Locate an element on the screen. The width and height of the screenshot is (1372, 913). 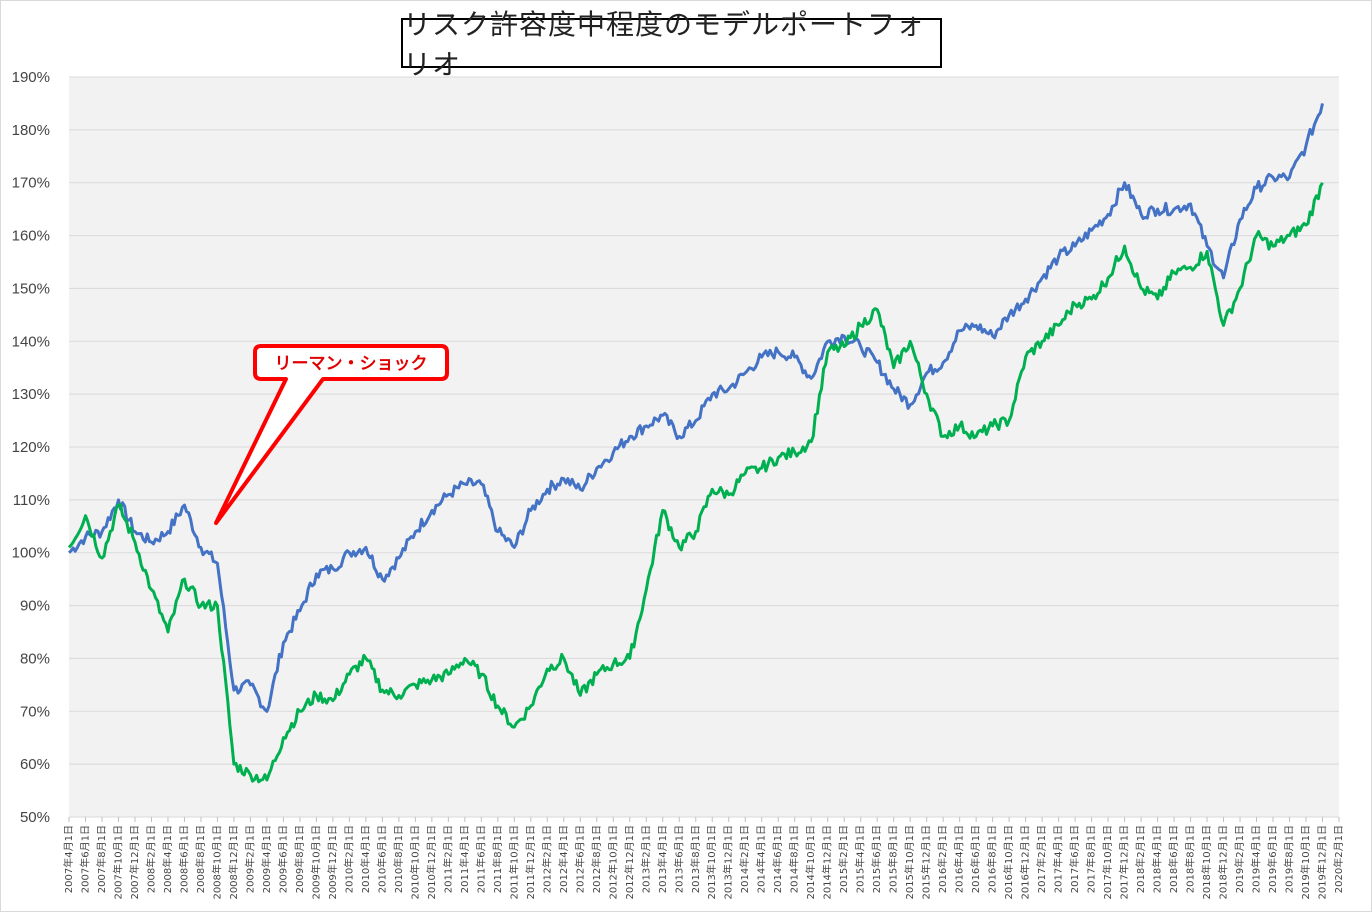
x-tick-label: 2011年10月1日 is located at coordinates (513, 862).